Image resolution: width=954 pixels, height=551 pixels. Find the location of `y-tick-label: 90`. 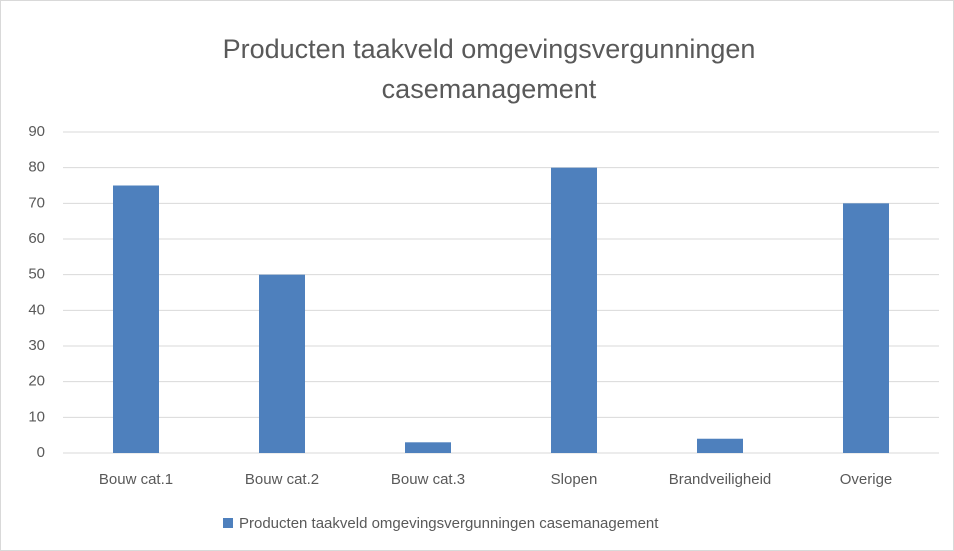

y-tick-label: 90 is located at coordinates (36, 131).